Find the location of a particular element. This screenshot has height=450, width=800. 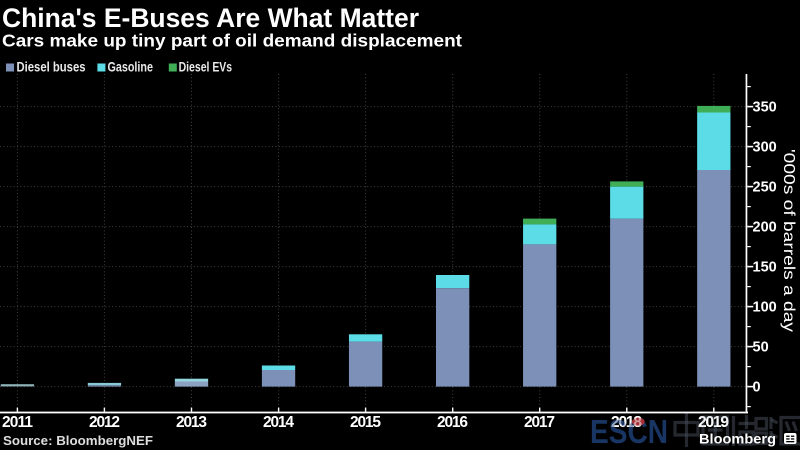

svg-text: 2012 is located at coordinates (104, 422).